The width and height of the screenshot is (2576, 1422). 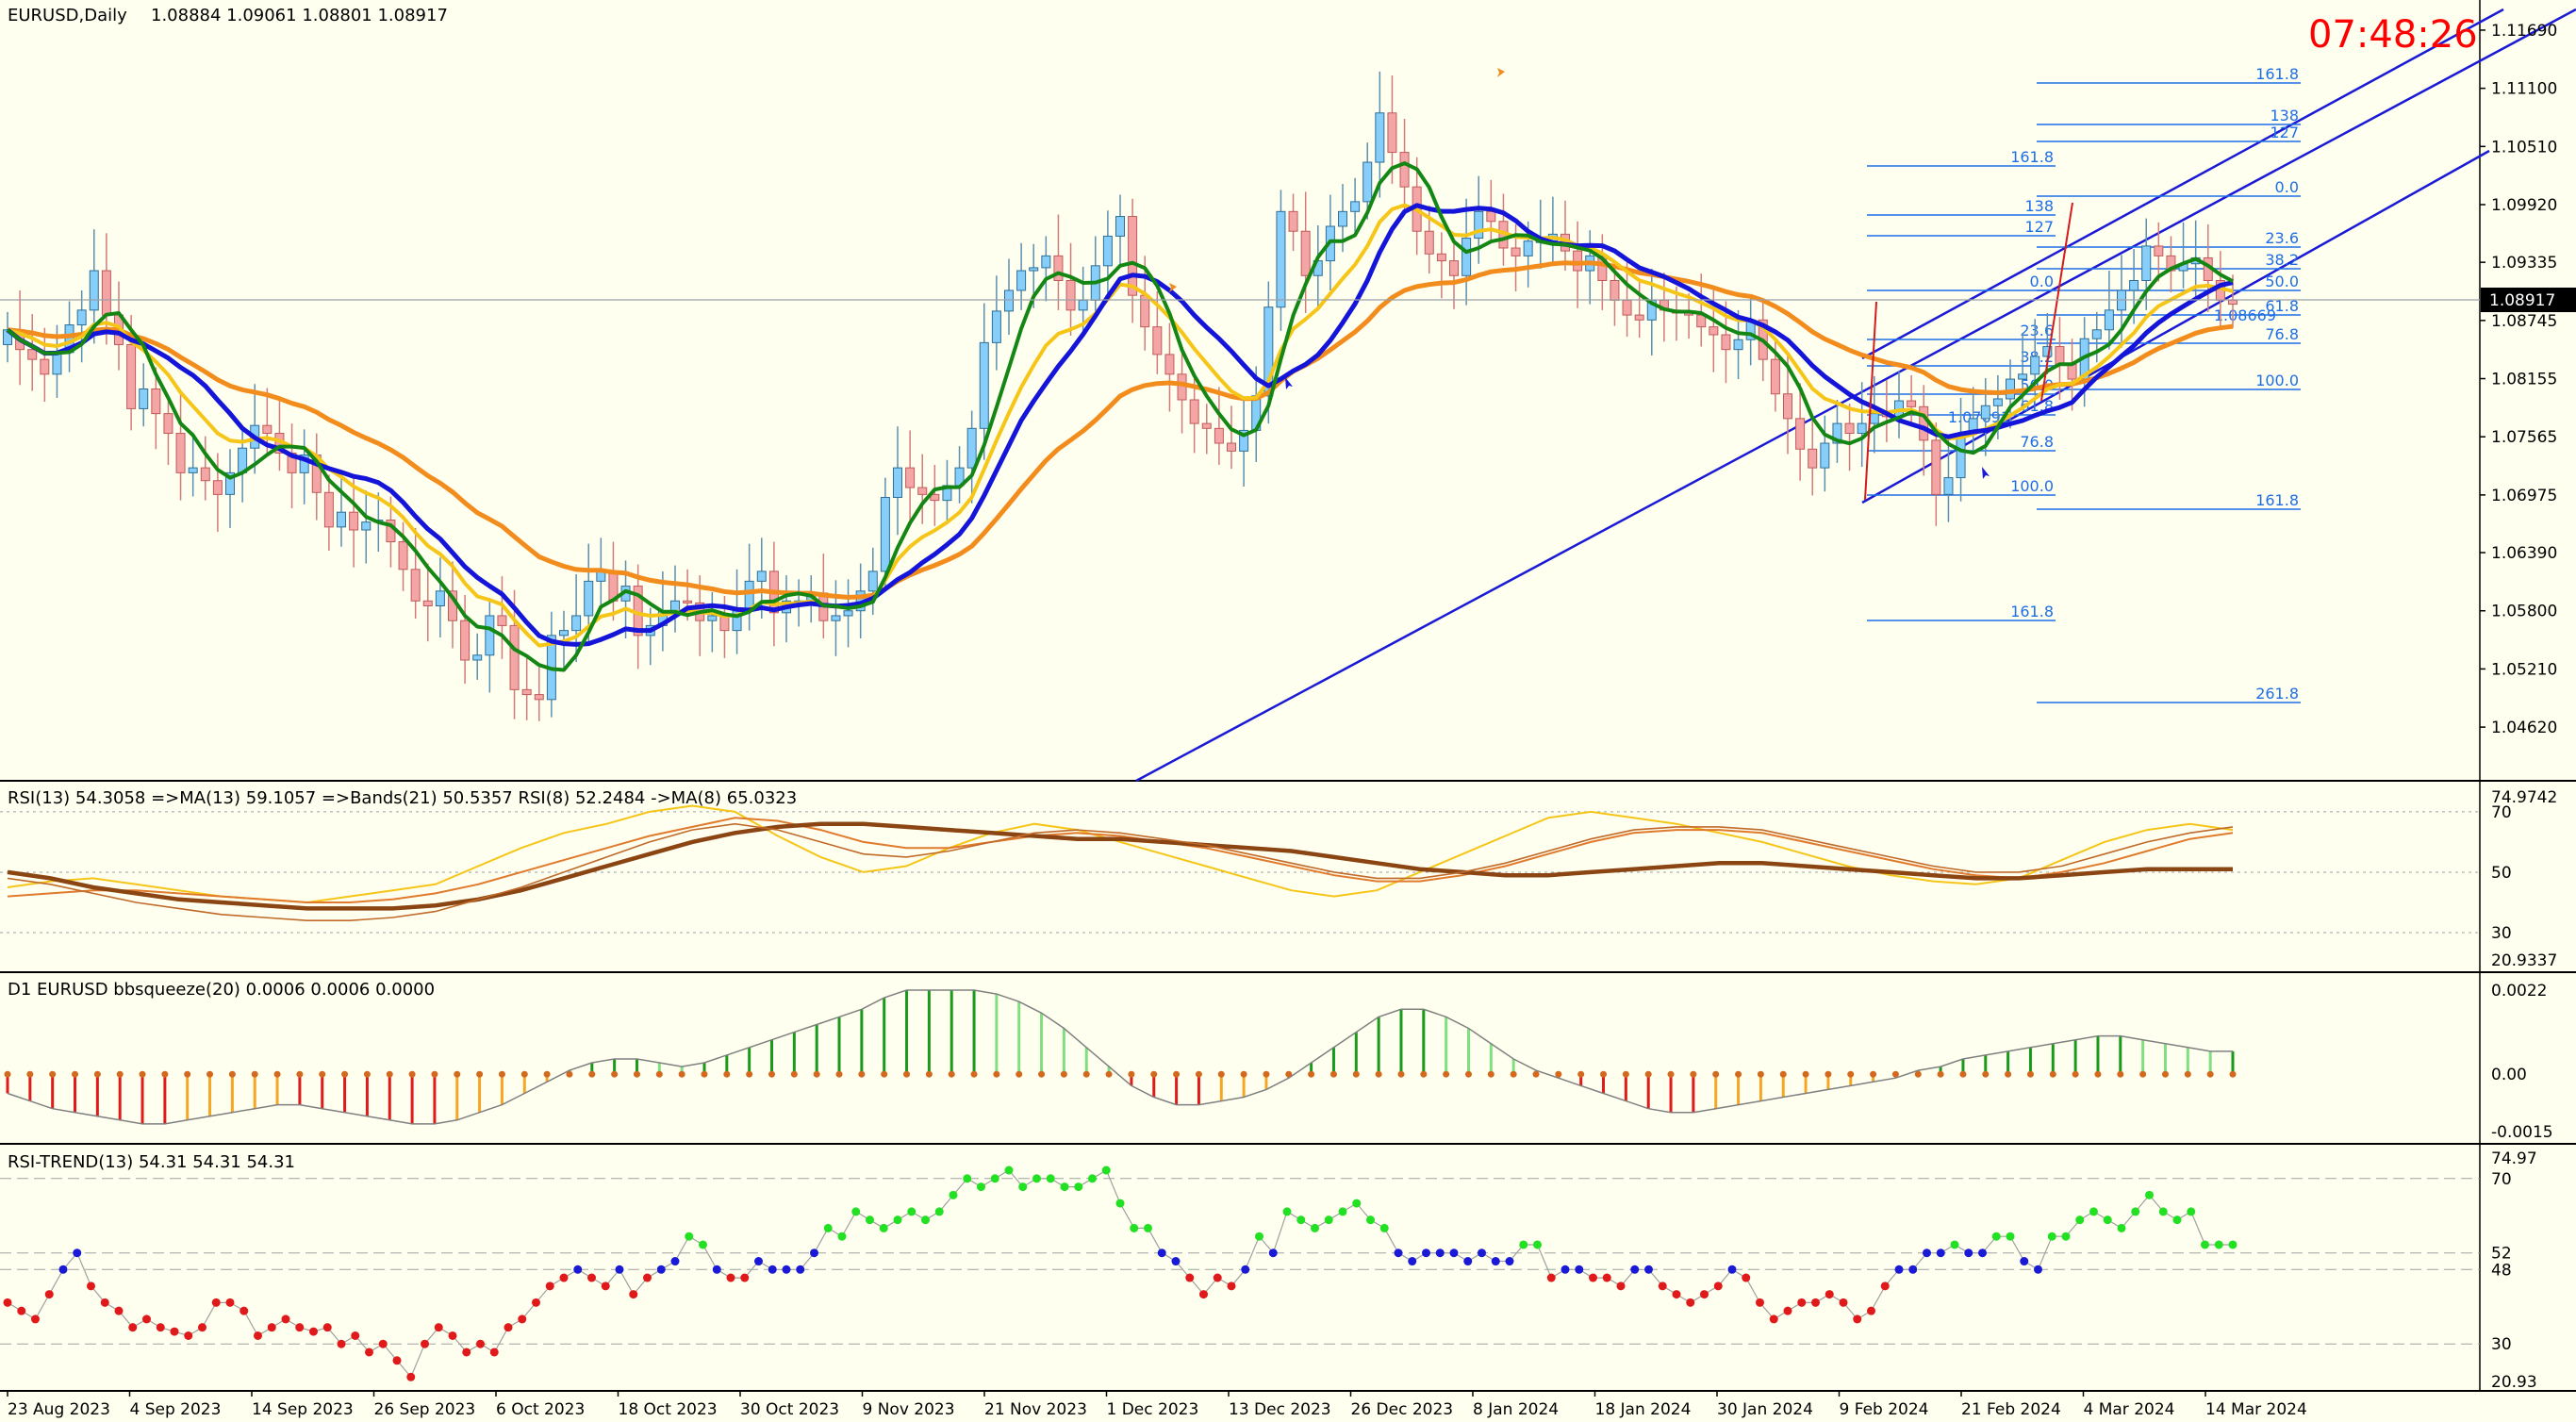 What do you see at coordinates (2524, 496) in the screenshot?
I see `y-tick-label: 1.06975` at bounding box center [2524, 496].